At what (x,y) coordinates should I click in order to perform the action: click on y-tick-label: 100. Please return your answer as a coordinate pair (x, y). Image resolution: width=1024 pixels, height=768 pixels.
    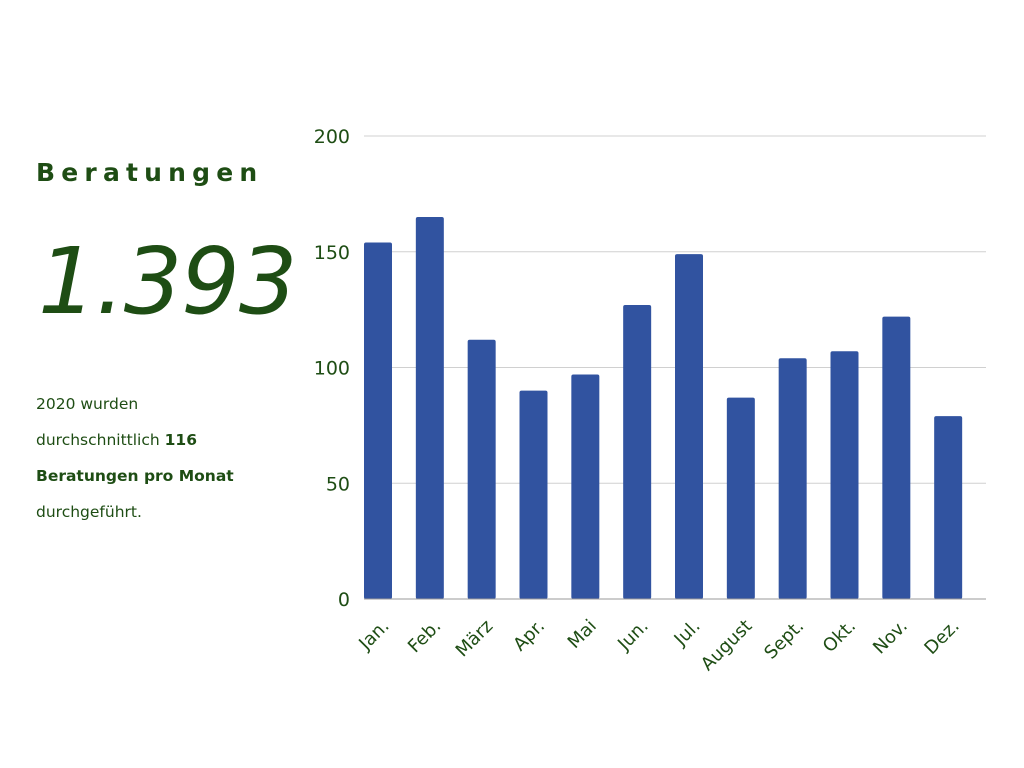
    Looking at the image, I should click on (332, 369).